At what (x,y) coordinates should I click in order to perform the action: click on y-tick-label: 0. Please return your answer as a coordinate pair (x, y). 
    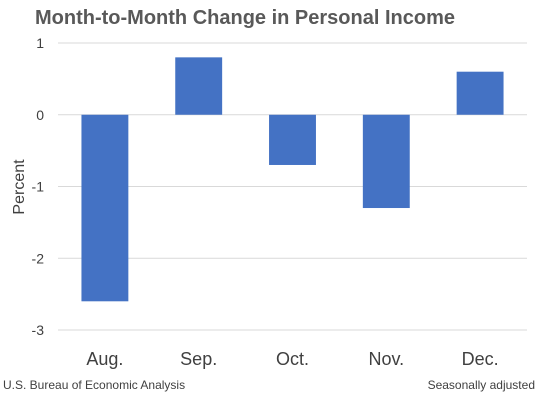
    Looking at the image, I should click on (40, 115).